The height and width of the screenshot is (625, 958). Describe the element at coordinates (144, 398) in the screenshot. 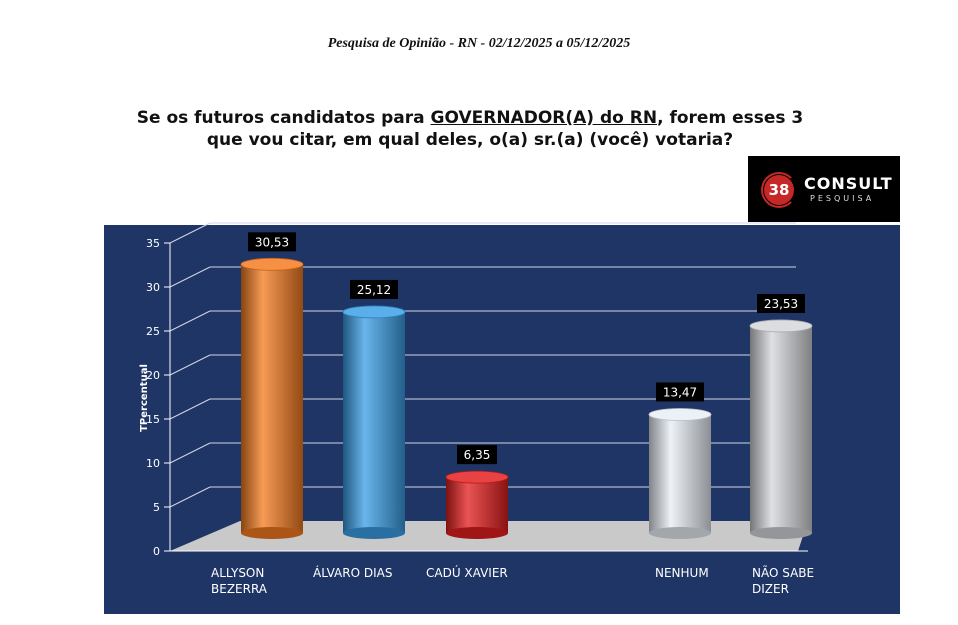

I see `y-axis-title: TPercentual` at that location.